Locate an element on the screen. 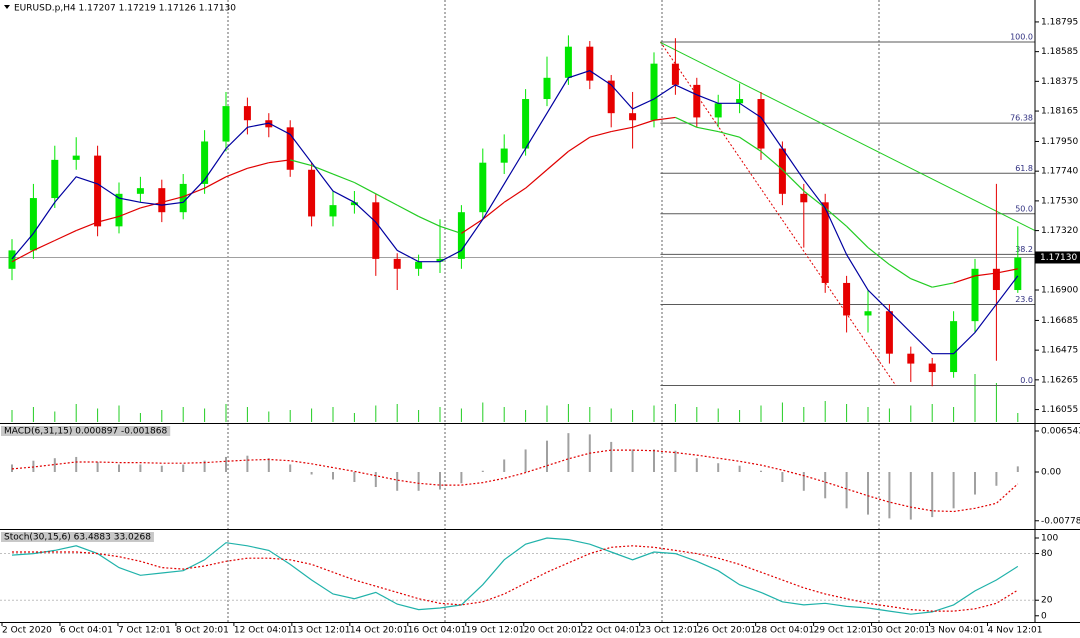 The image size is (1080, 638). y-tick-label: 1.17320 is located at coordinates (1059, 231).